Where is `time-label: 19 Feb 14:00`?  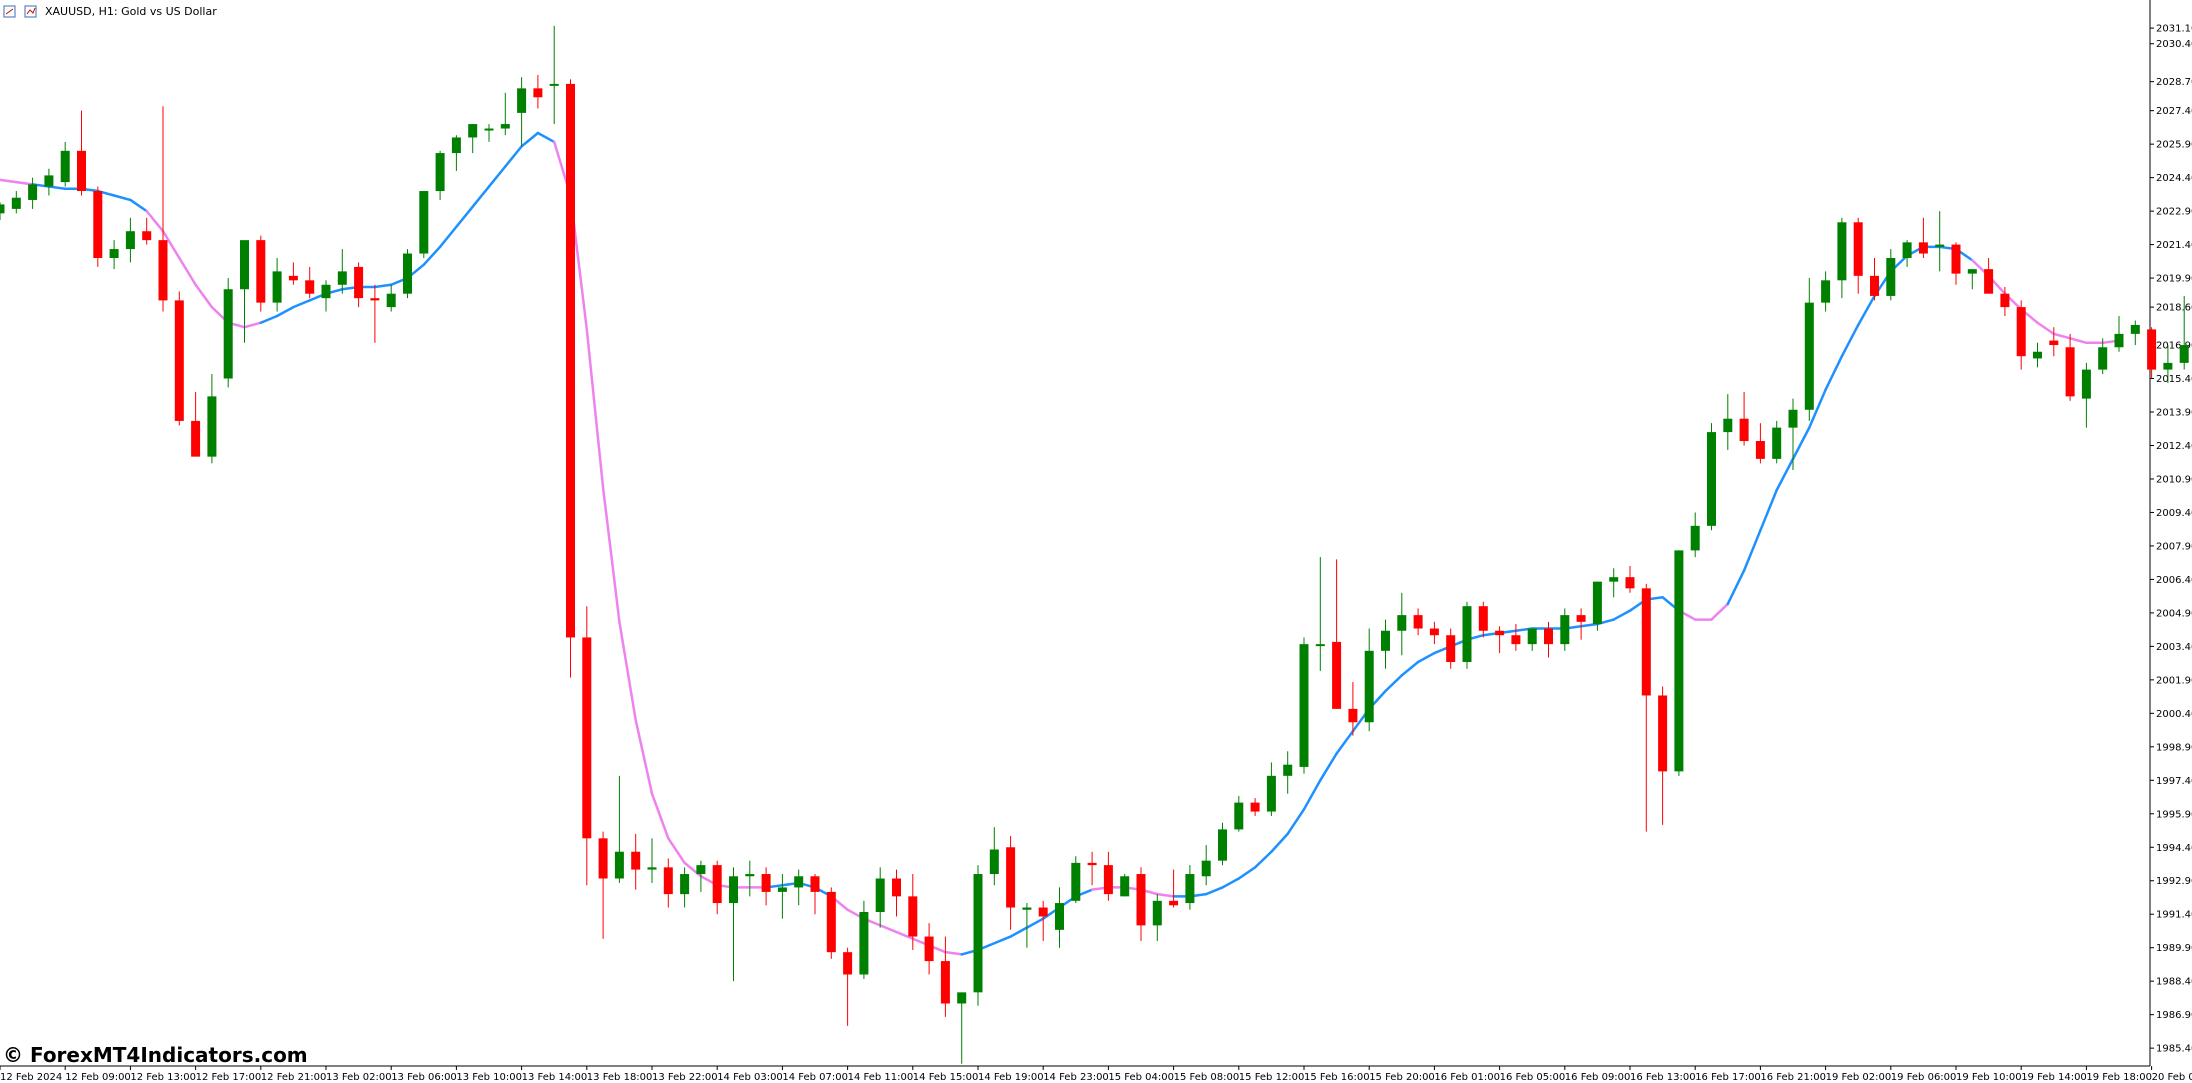
time-label: 19 Feb 14:00 is located at coordinates (2054, 1077).